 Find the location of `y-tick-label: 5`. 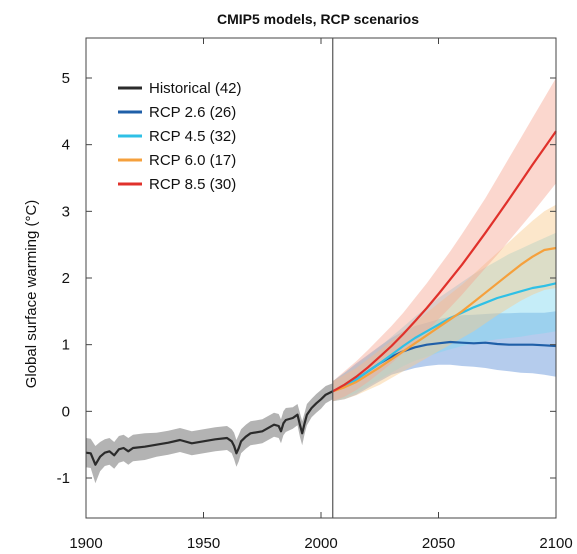

y-tick-label: 5 is located at coordinates (66, 78).